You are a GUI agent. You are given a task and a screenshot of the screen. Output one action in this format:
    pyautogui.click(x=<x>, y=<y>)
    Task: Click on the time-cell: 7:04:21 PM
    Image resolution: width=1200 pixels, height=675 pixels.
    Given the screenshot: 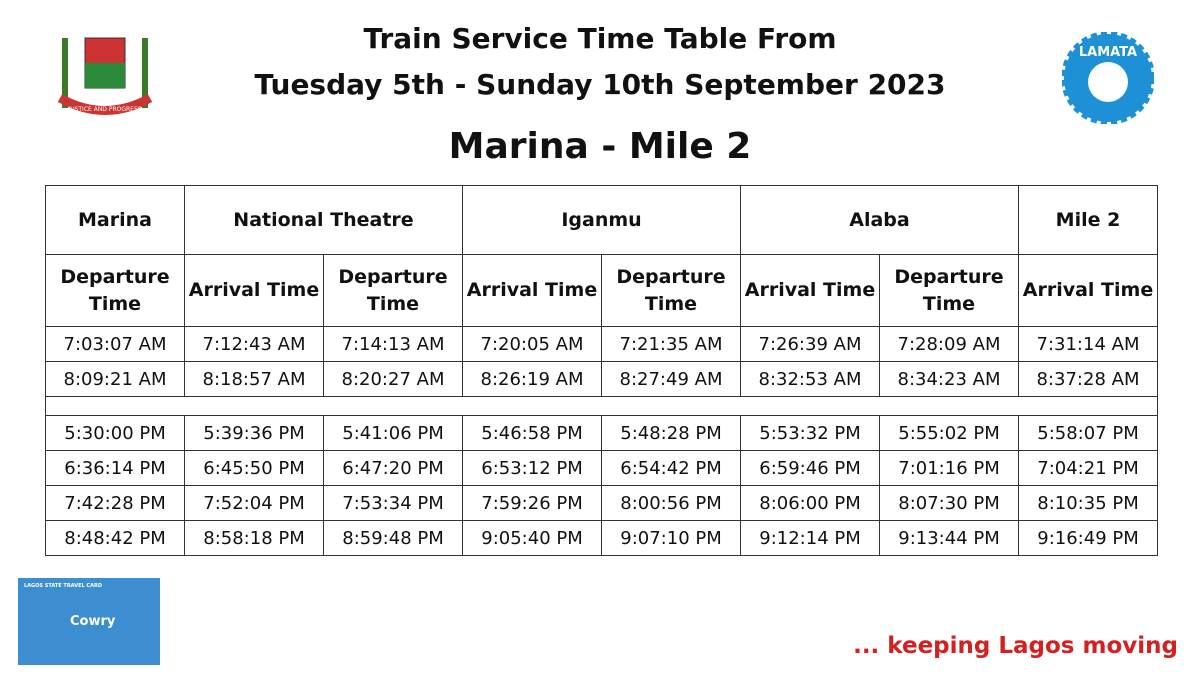 What is the action you would take?
    pyautogui.click(x=1088, y=468)
    